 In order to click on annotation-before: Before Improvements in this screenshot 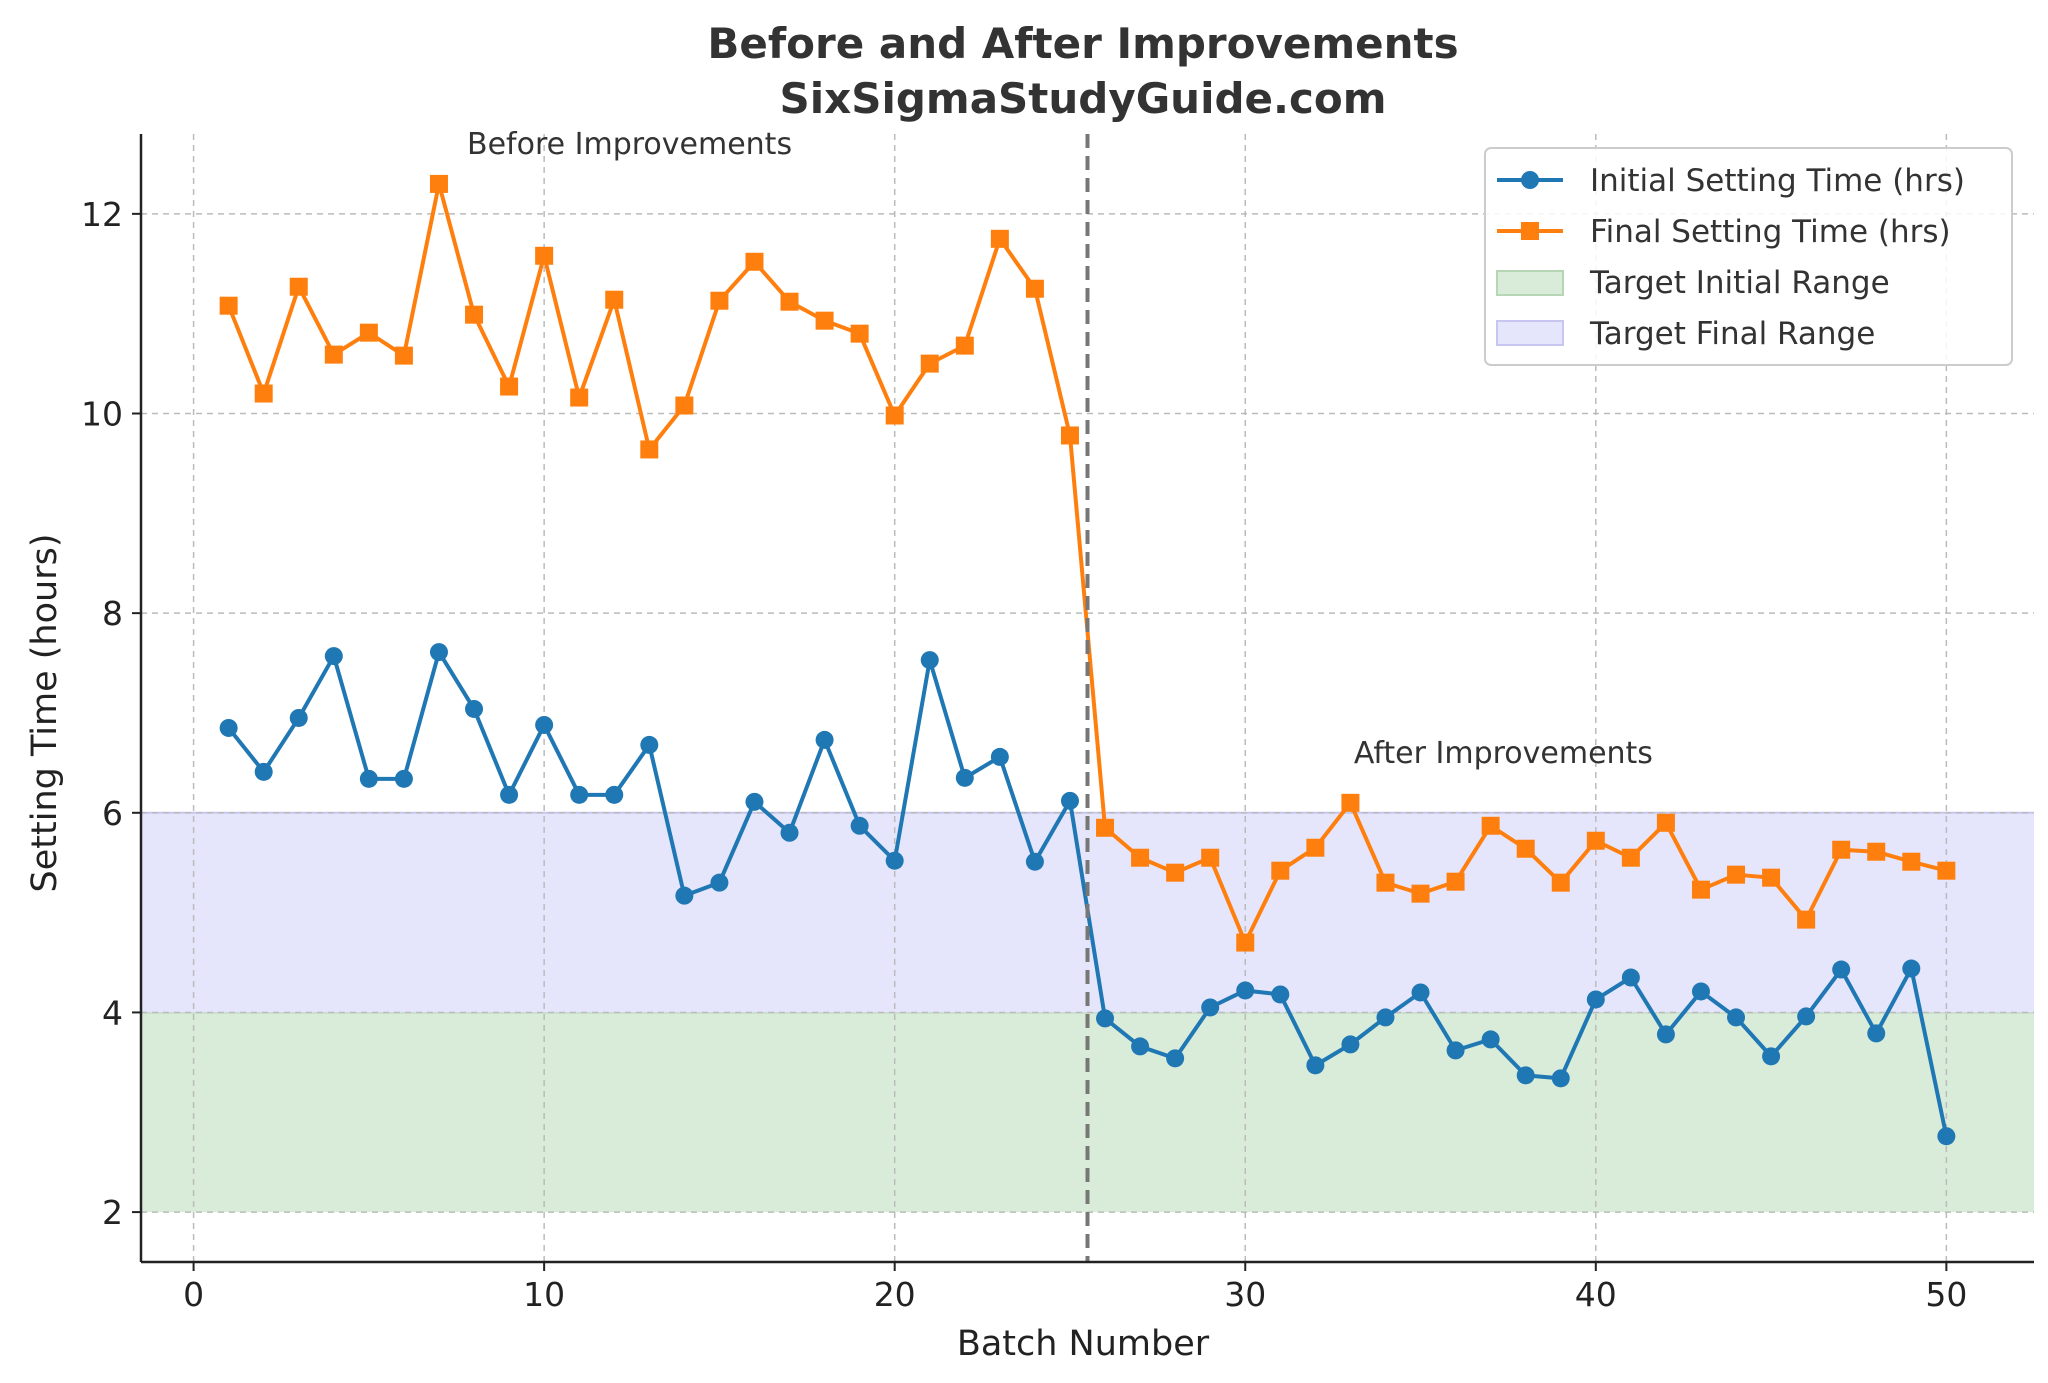, I will do `click(629, 144)`.